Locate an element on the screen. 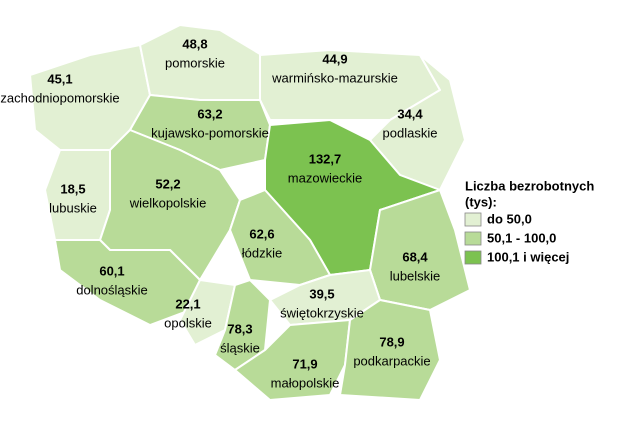 This screenshot has width=632, height=425. value-label: 62,6 is located at coordinates (261, 233).